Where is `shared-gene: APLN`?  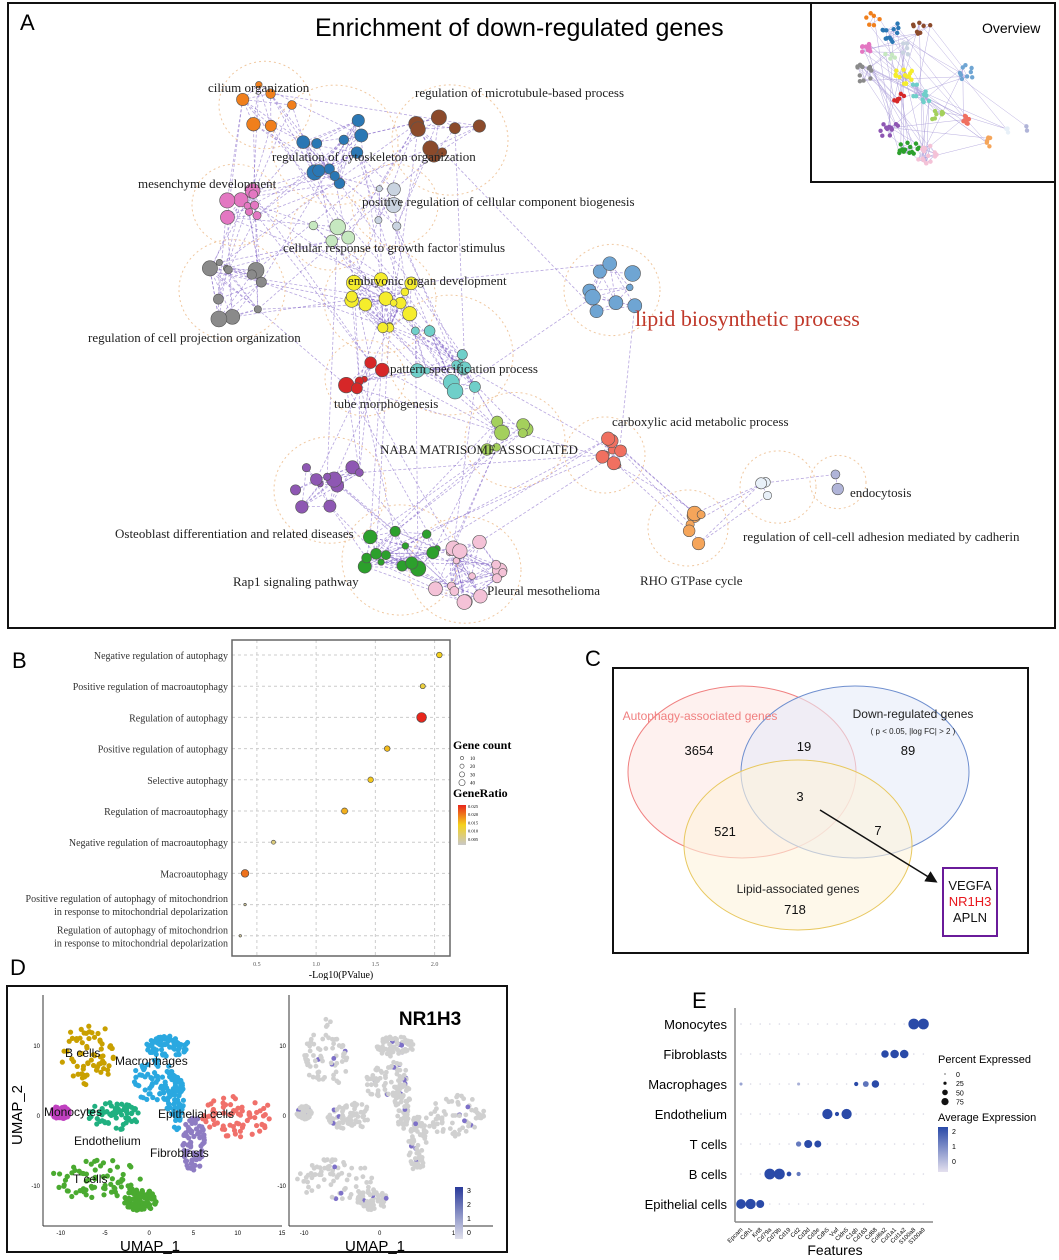
shared-gene: APLN is located at coordinates (970, 917).